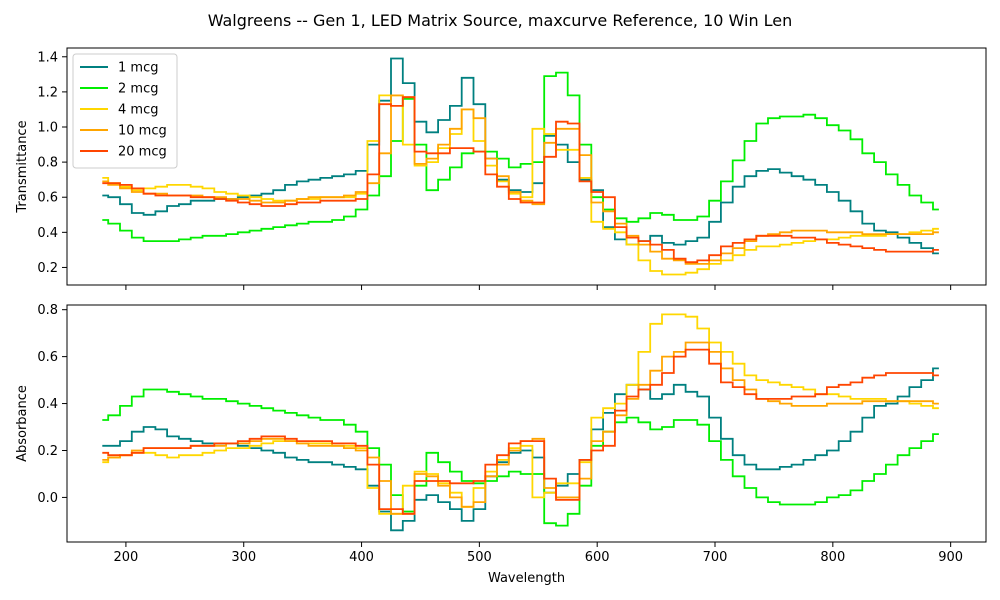 Image resolution: width=1000 pixels, height=600 pixels. Describe the element at coordinates (243, 557) in the screenshot. I see `x-tick-label: 300` at that location.